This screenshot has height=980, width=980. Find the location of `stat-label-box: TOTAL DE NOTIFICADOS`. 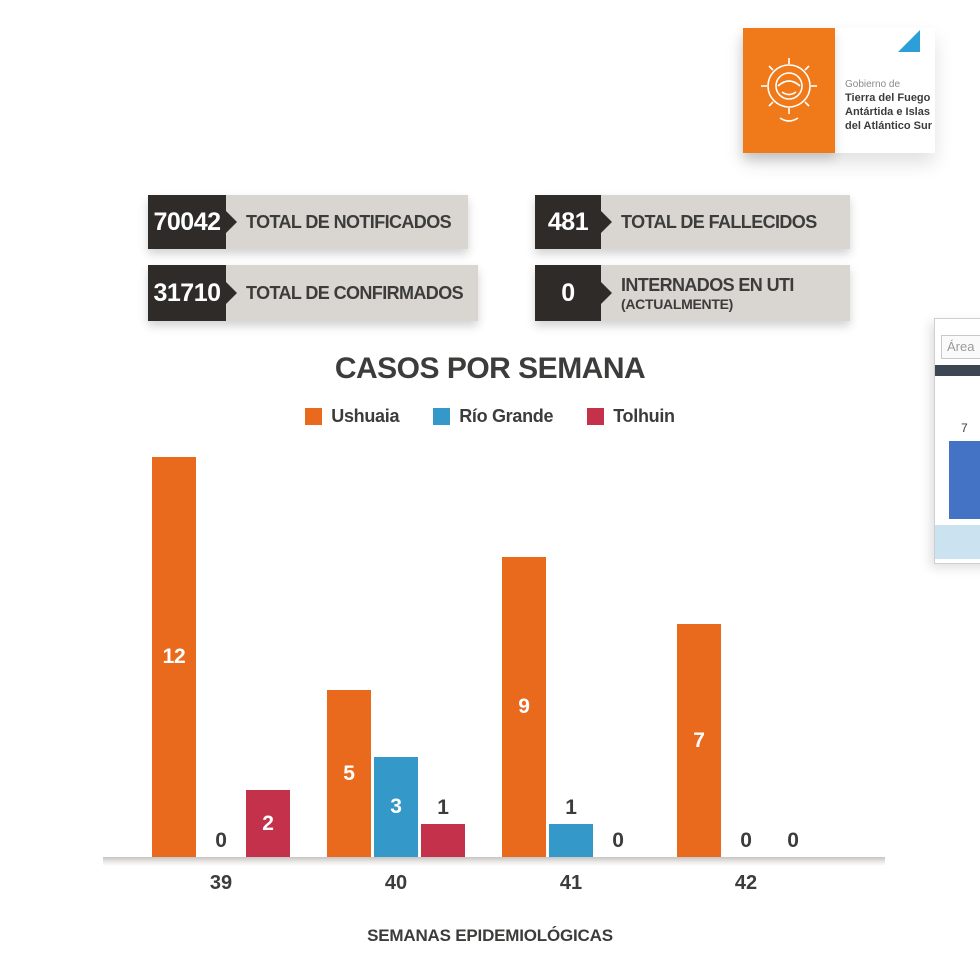

stat-label-box: TOTAL DE NOTIFICADOS is located at coordinates (347, 222).